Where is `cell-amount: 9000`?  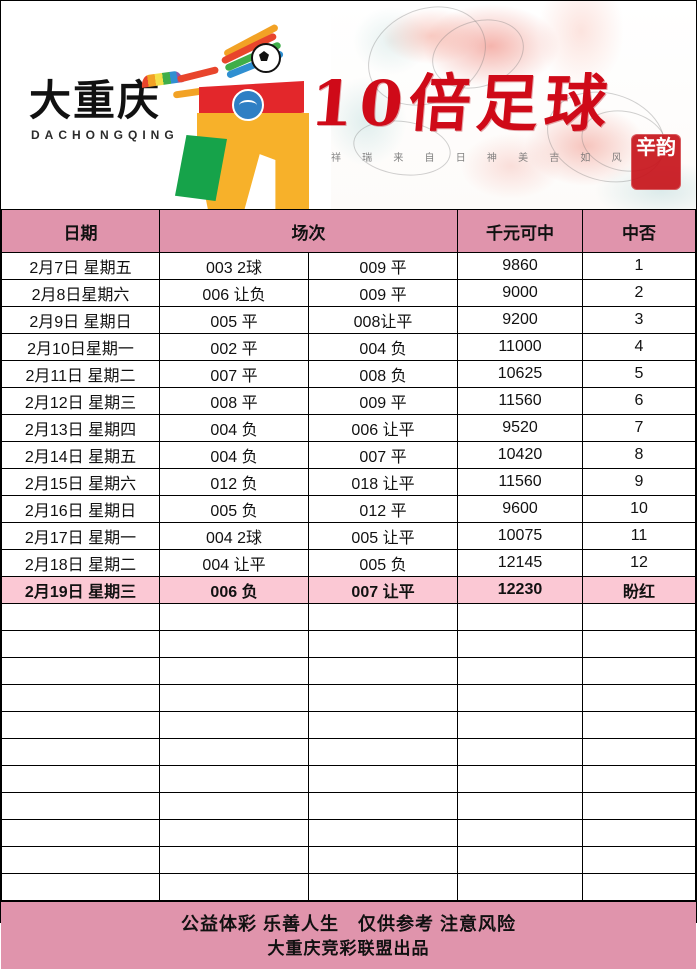
cell-amount: 9000 is located at coordinates (520, 293).